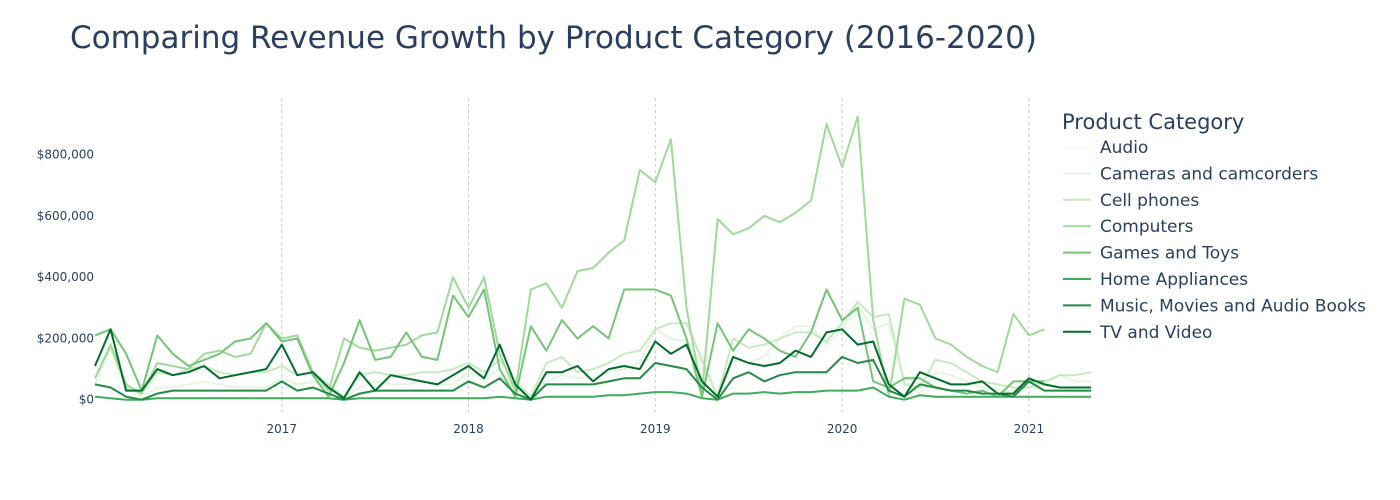 The height and width of the screenshot is (500, 1400). Describe the element at coordinates (1169, 254) in the screenshot. I see `legend-item-label: Games and Toys` at that location.